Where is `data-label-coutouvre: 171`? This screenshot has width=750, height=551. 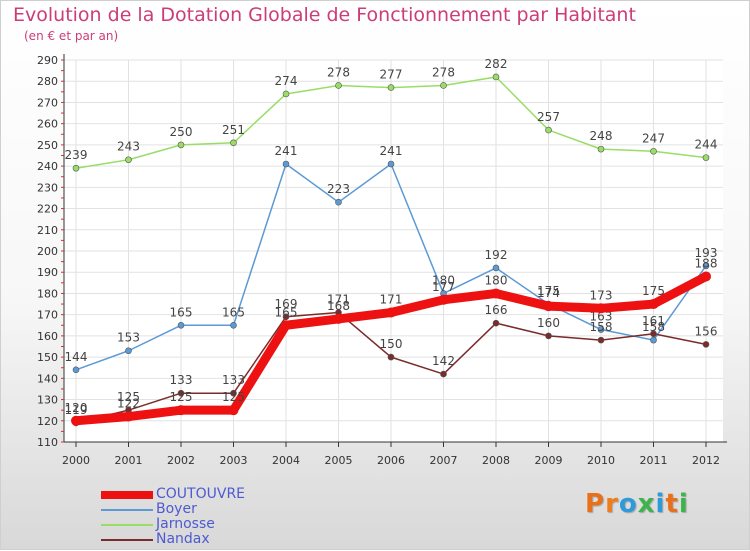 data-label-coutouvre: 171 is located at coordinates (391, 300).